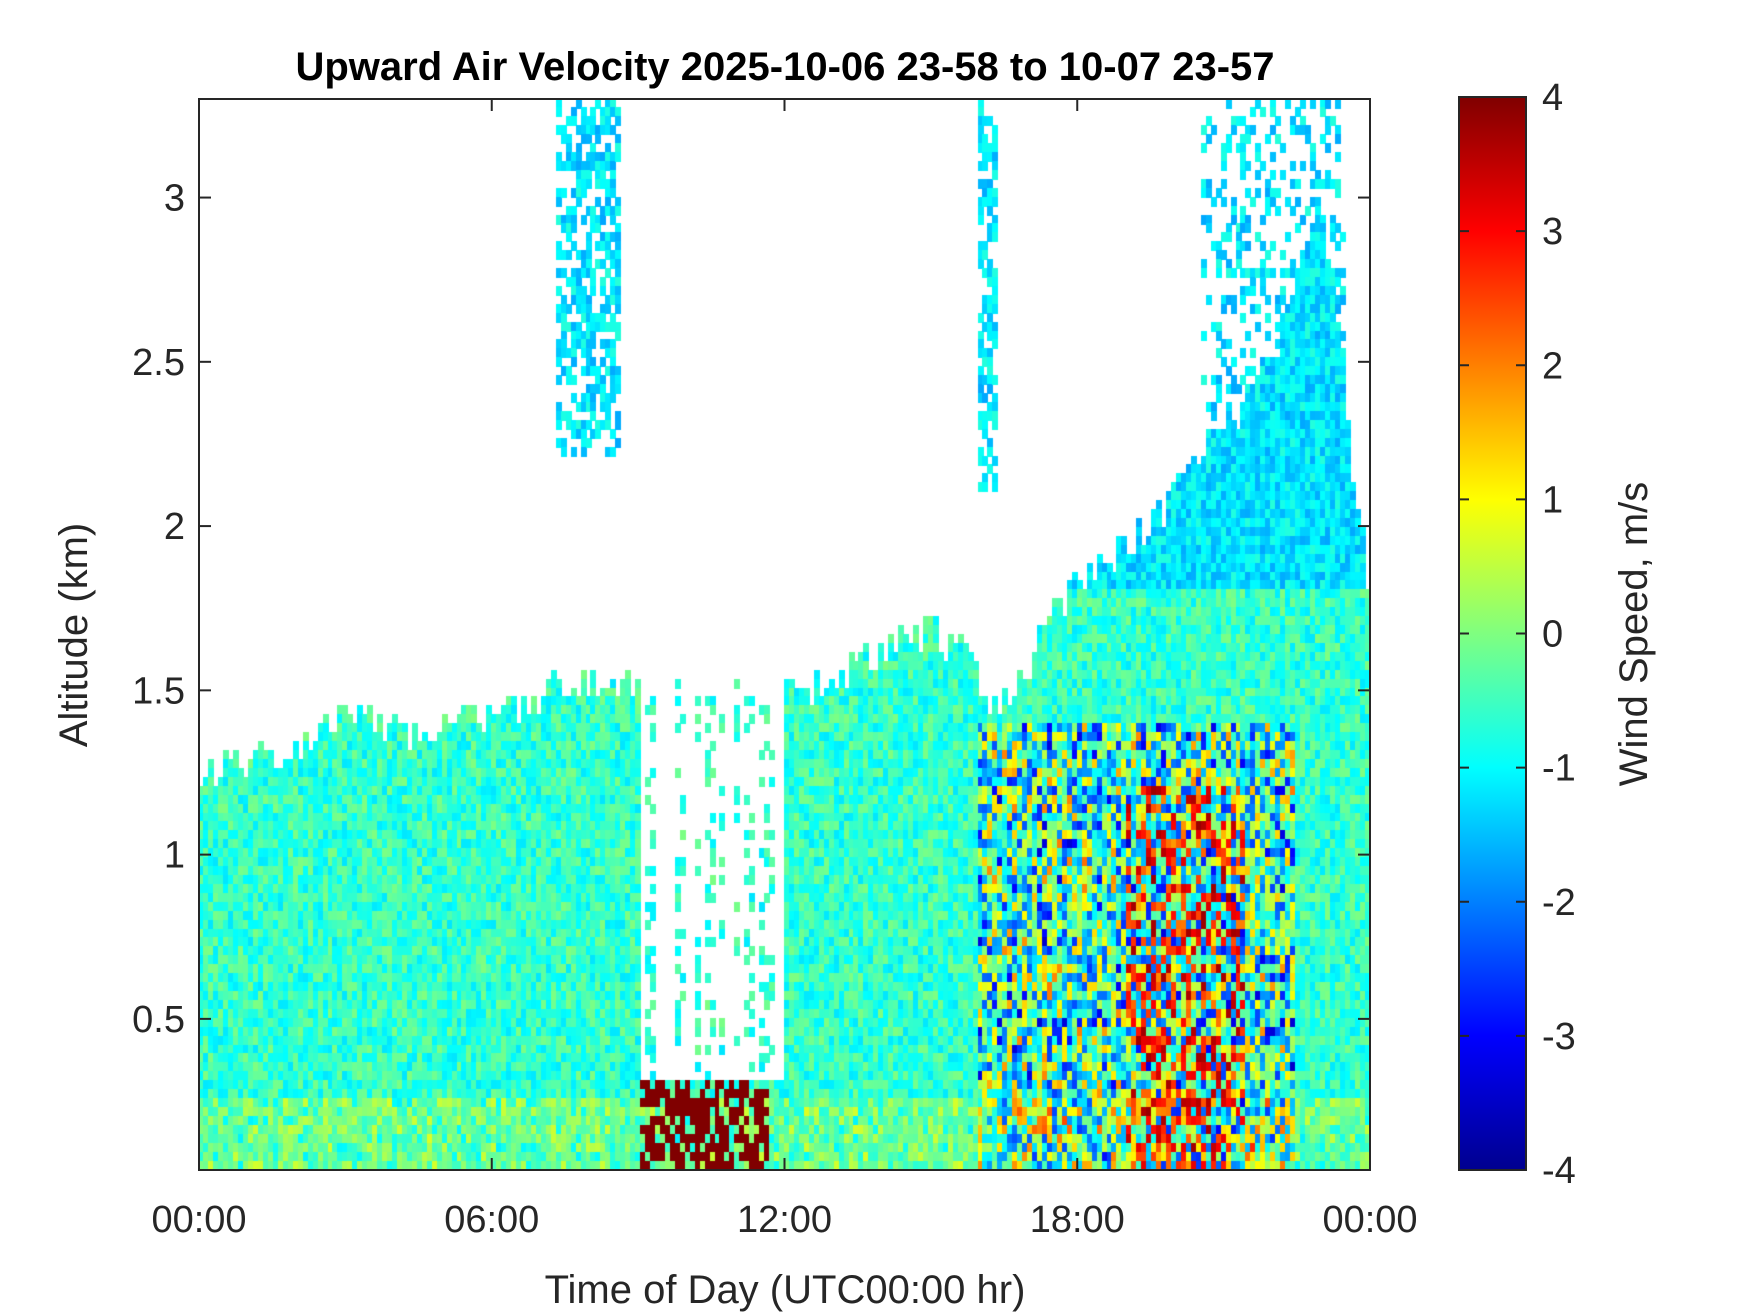 The height and width of the screenshot is (1313, 1750). I want to click on x-tick-label: 12:00, so click(784, 1220).